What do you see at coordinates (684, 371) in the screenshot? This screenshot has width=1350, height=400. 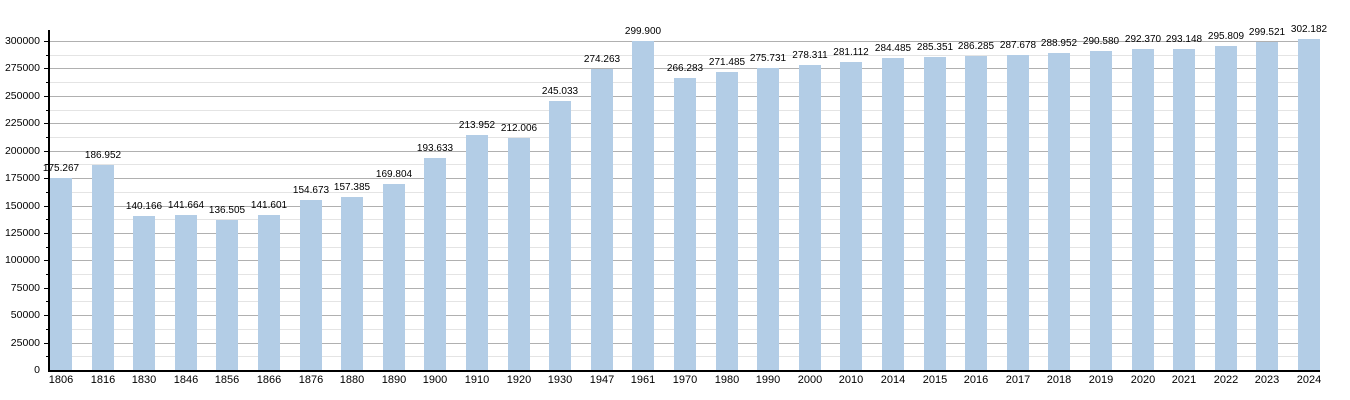 I see `x-axis-line` at bounding box center [684, 371].